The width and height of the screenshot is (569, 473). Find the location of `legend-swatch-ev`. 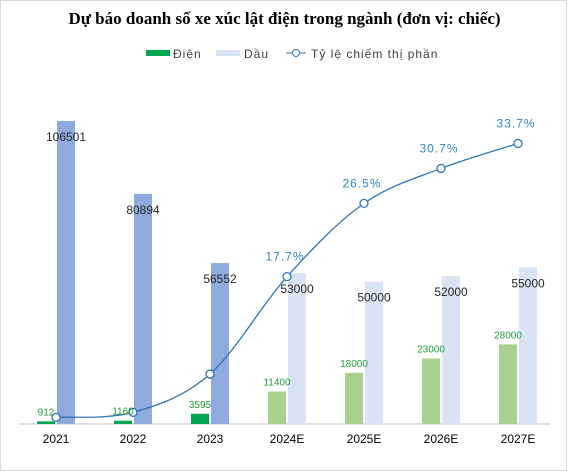

legend-swatch-ev is located at coordinates (158, 53).